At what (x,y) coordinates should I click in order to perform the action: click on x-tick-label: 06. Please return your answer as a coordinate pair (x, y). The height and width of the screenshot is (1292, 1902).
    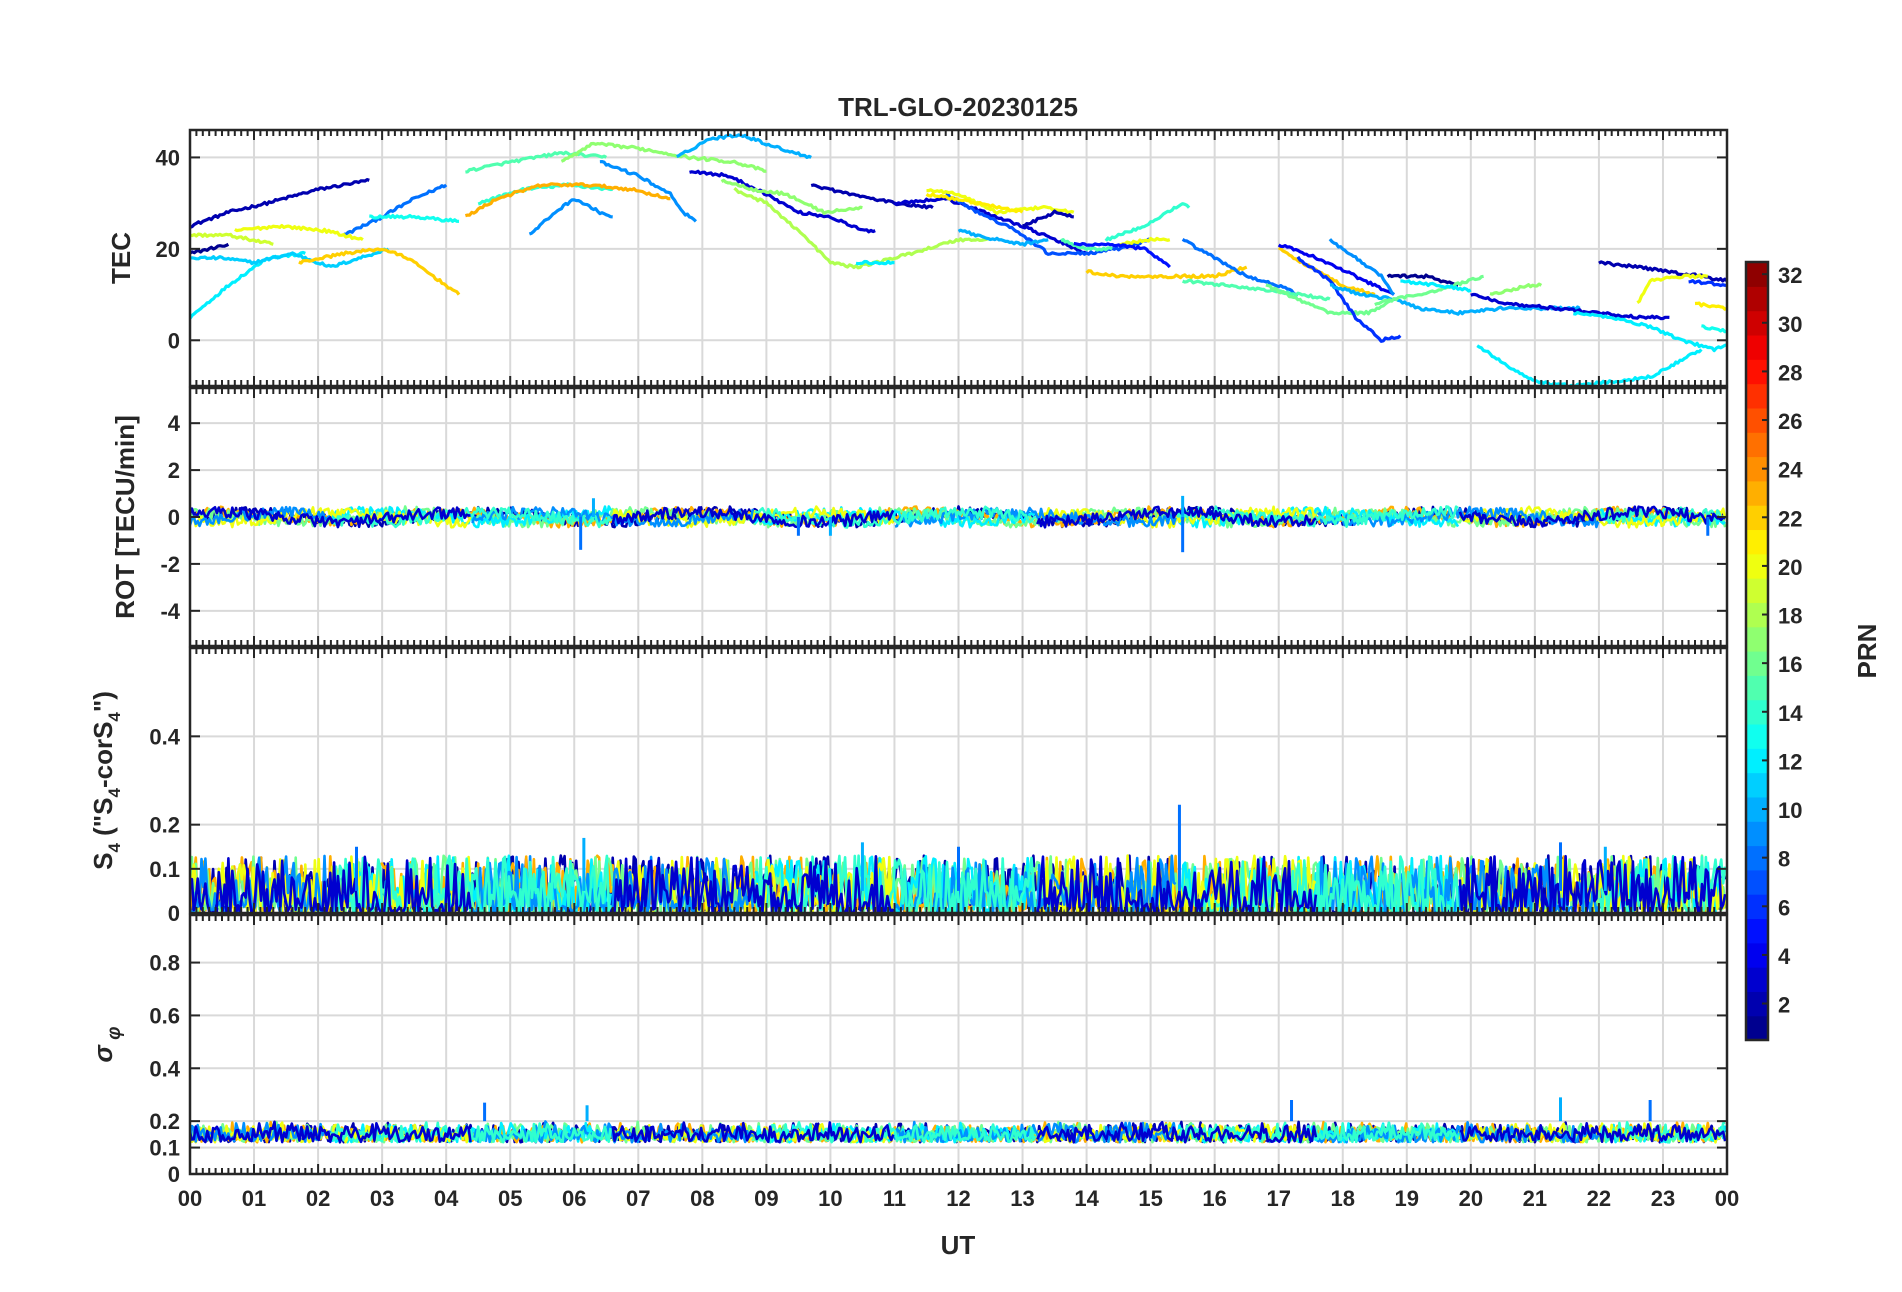
    Looking at the image, I should click on (574, 1198).